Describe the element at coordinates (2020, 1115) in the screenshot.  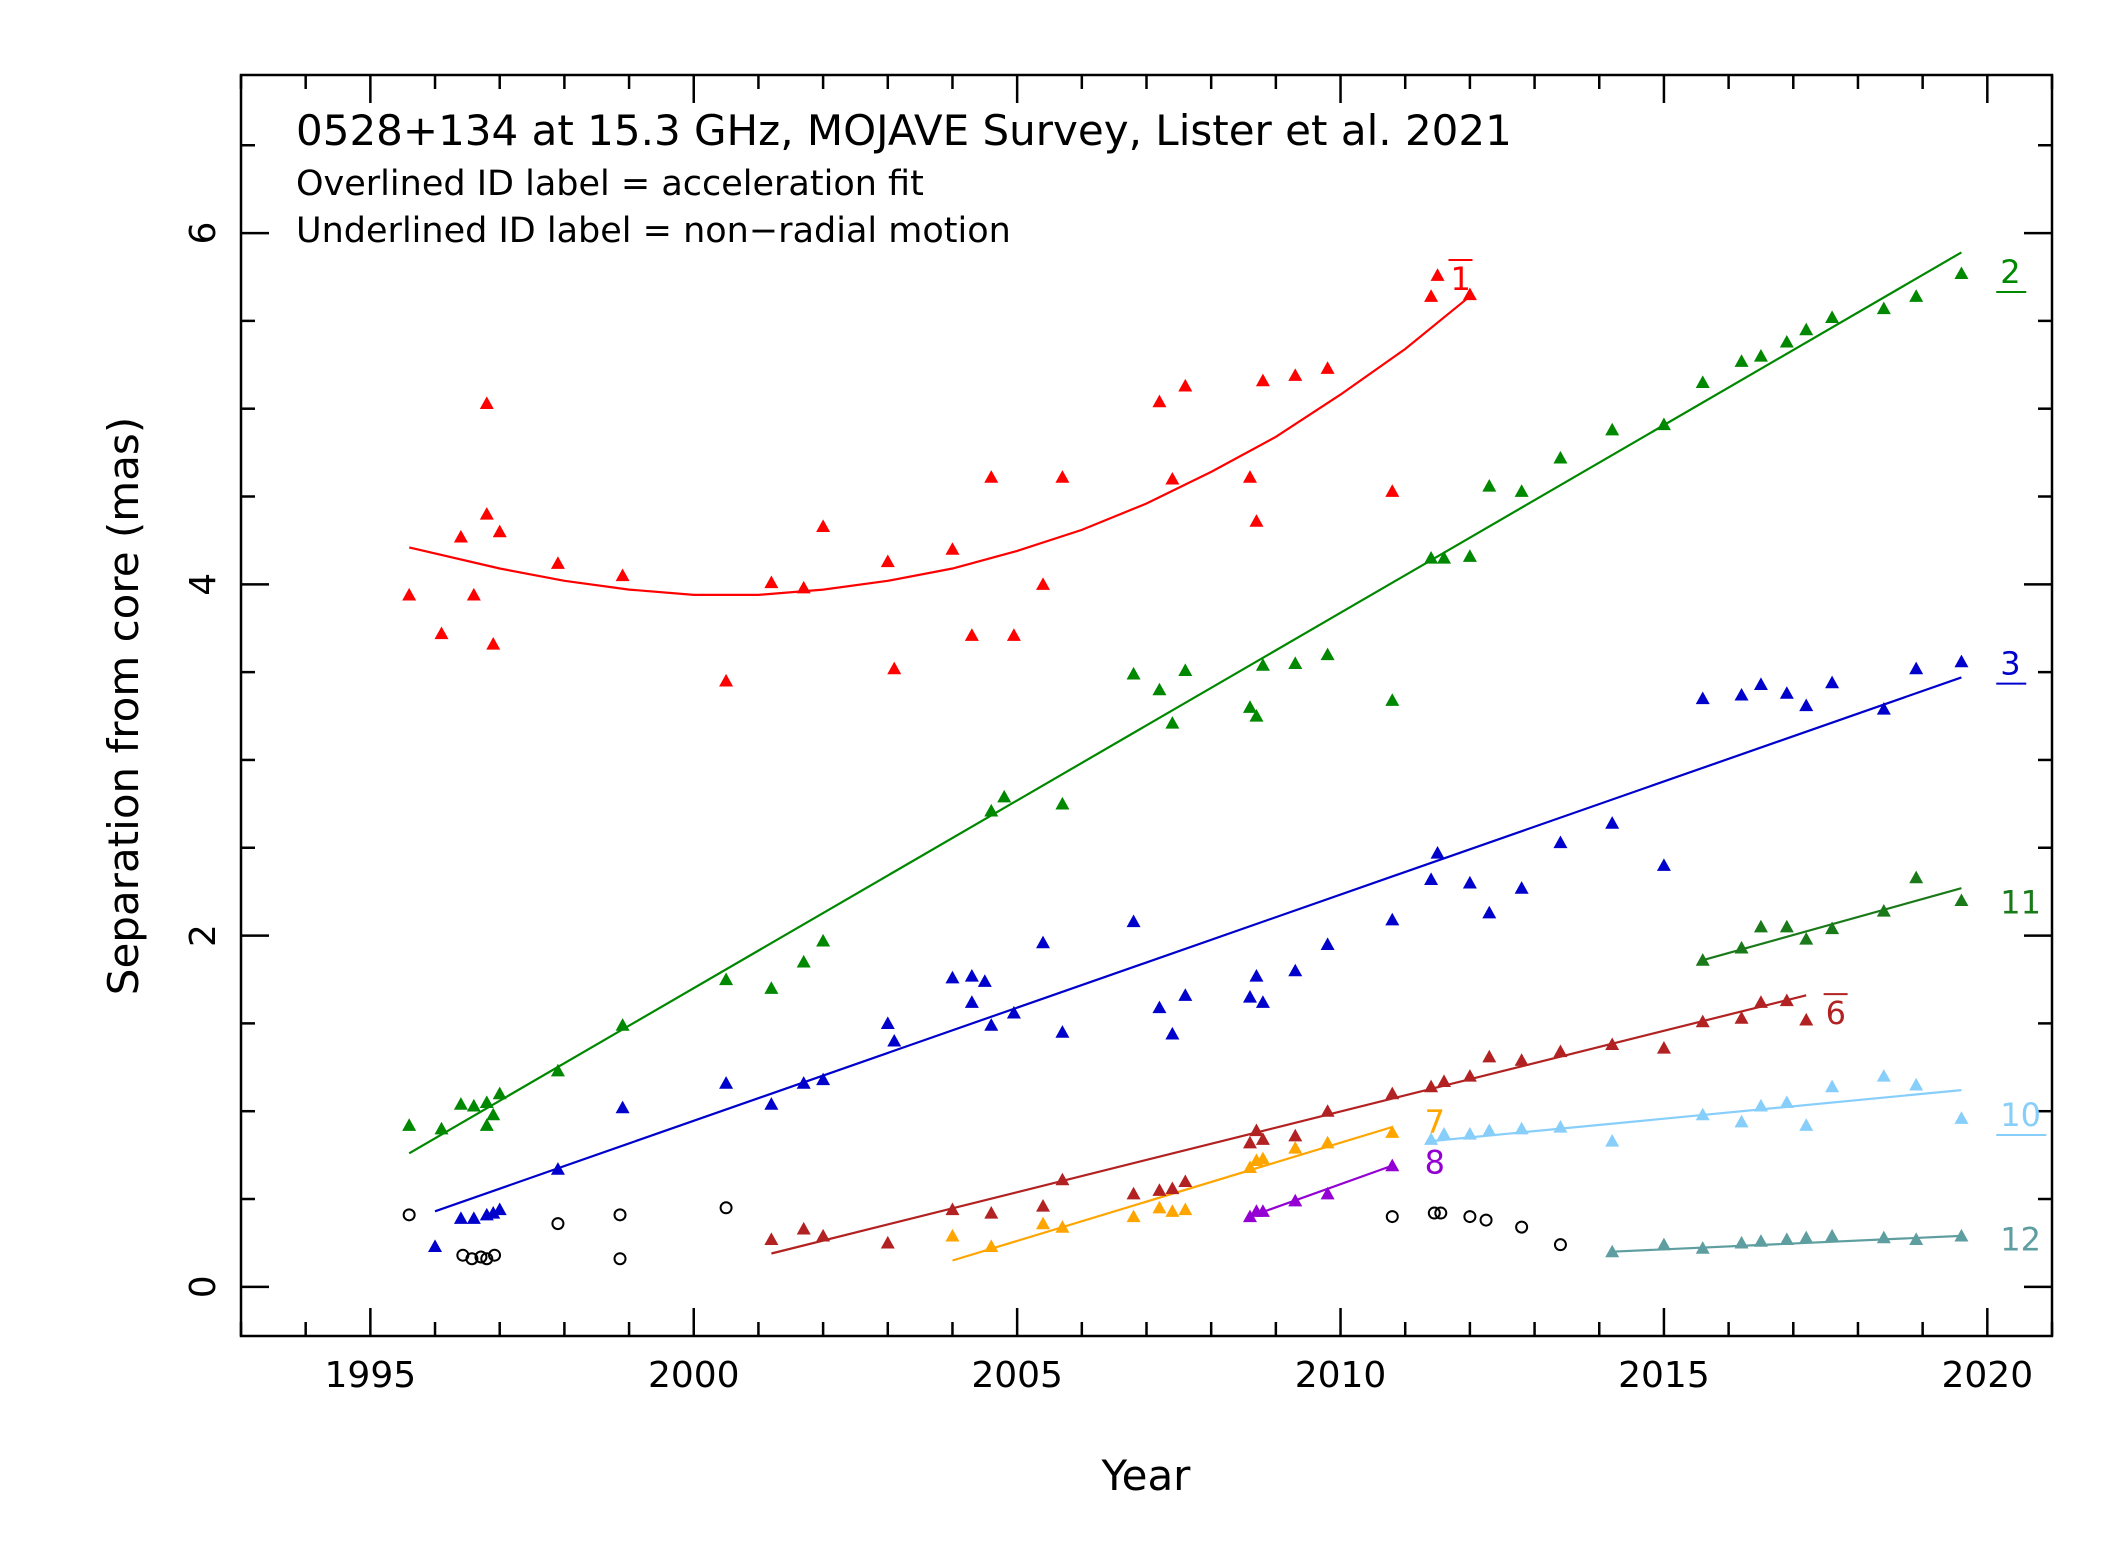
I see `series-label-10: 10` at that location.